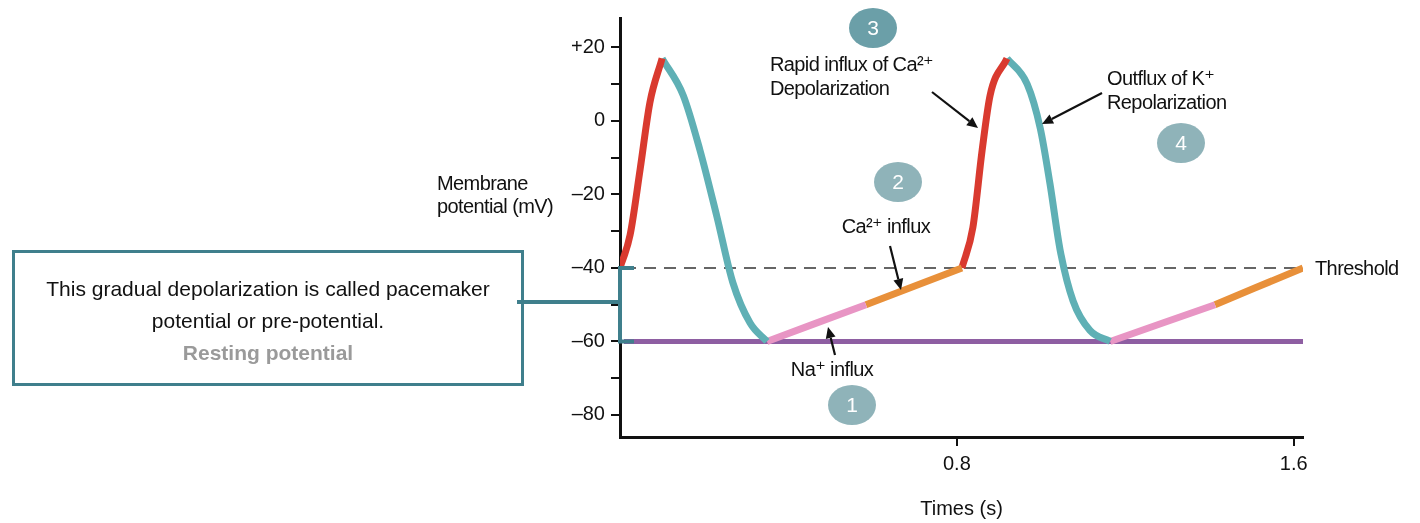 The width and height of the screenshot is (1420, 523). What do you see at coordinates (496, 195) in the screenshot?
I see `y-axis-title: Membrane potential (mV)` at bounding box center [496, 195].